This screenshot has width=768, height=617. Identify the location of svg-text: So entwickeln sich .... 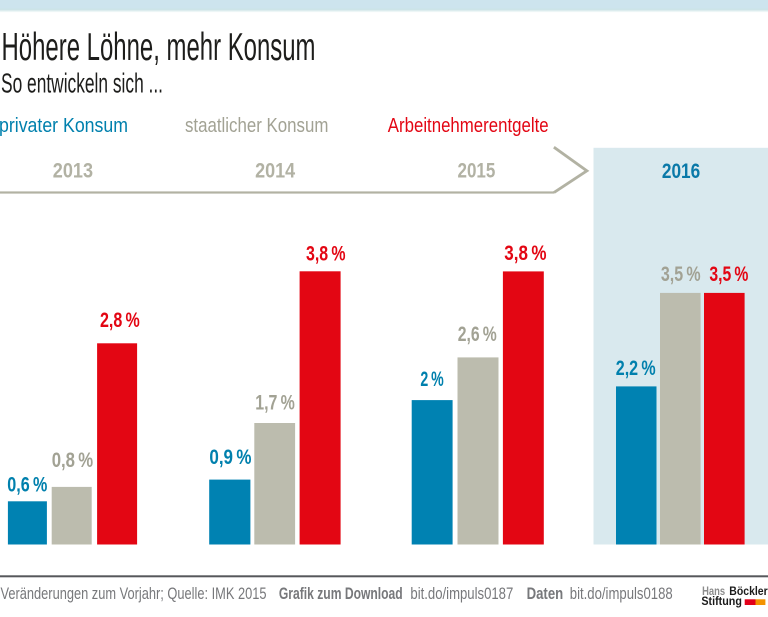
(82, 82).